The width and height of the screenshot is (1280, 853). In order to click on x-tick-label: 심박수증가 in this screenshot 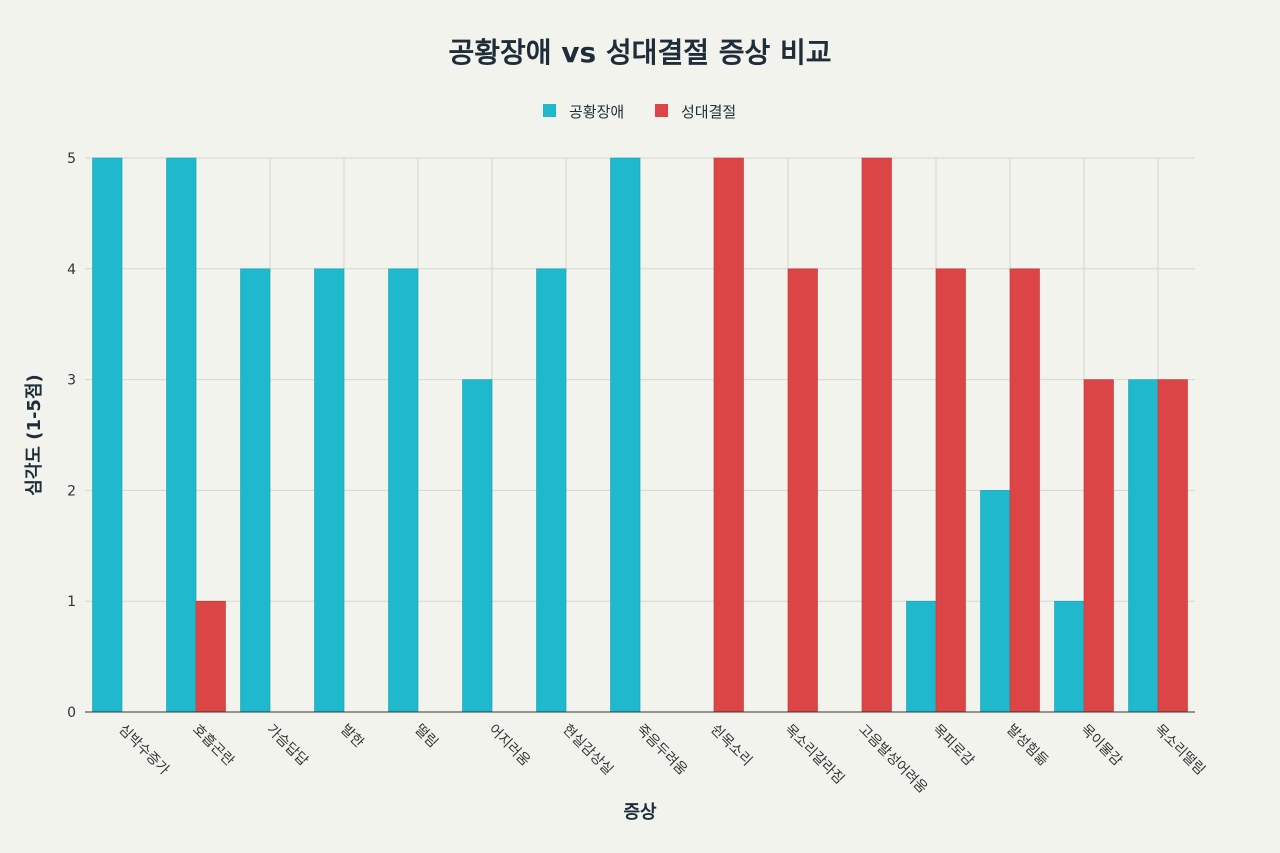, I will do `click(143, 750)`.